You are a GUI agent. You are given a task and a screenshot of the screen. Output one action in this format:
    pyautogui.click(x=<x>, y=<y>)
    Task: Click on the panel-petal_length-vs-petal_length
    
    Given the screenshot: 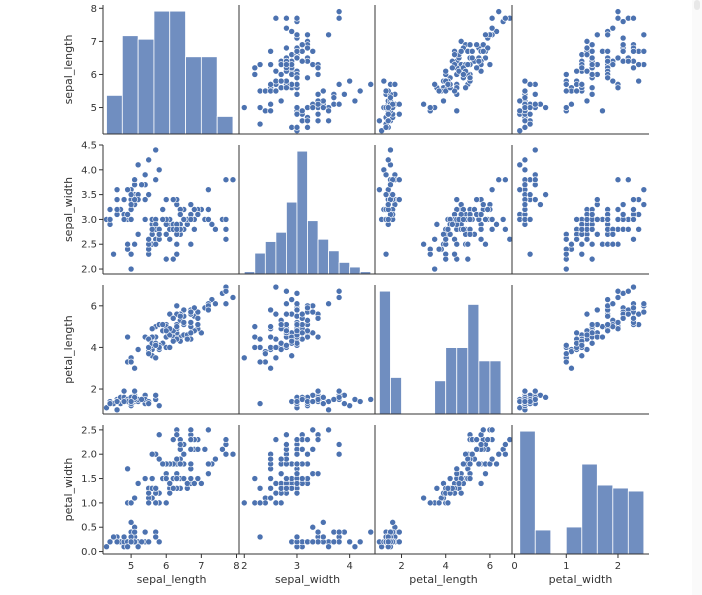 What is the action you would take?
    pyautogui.click(x=443, y=350)
    